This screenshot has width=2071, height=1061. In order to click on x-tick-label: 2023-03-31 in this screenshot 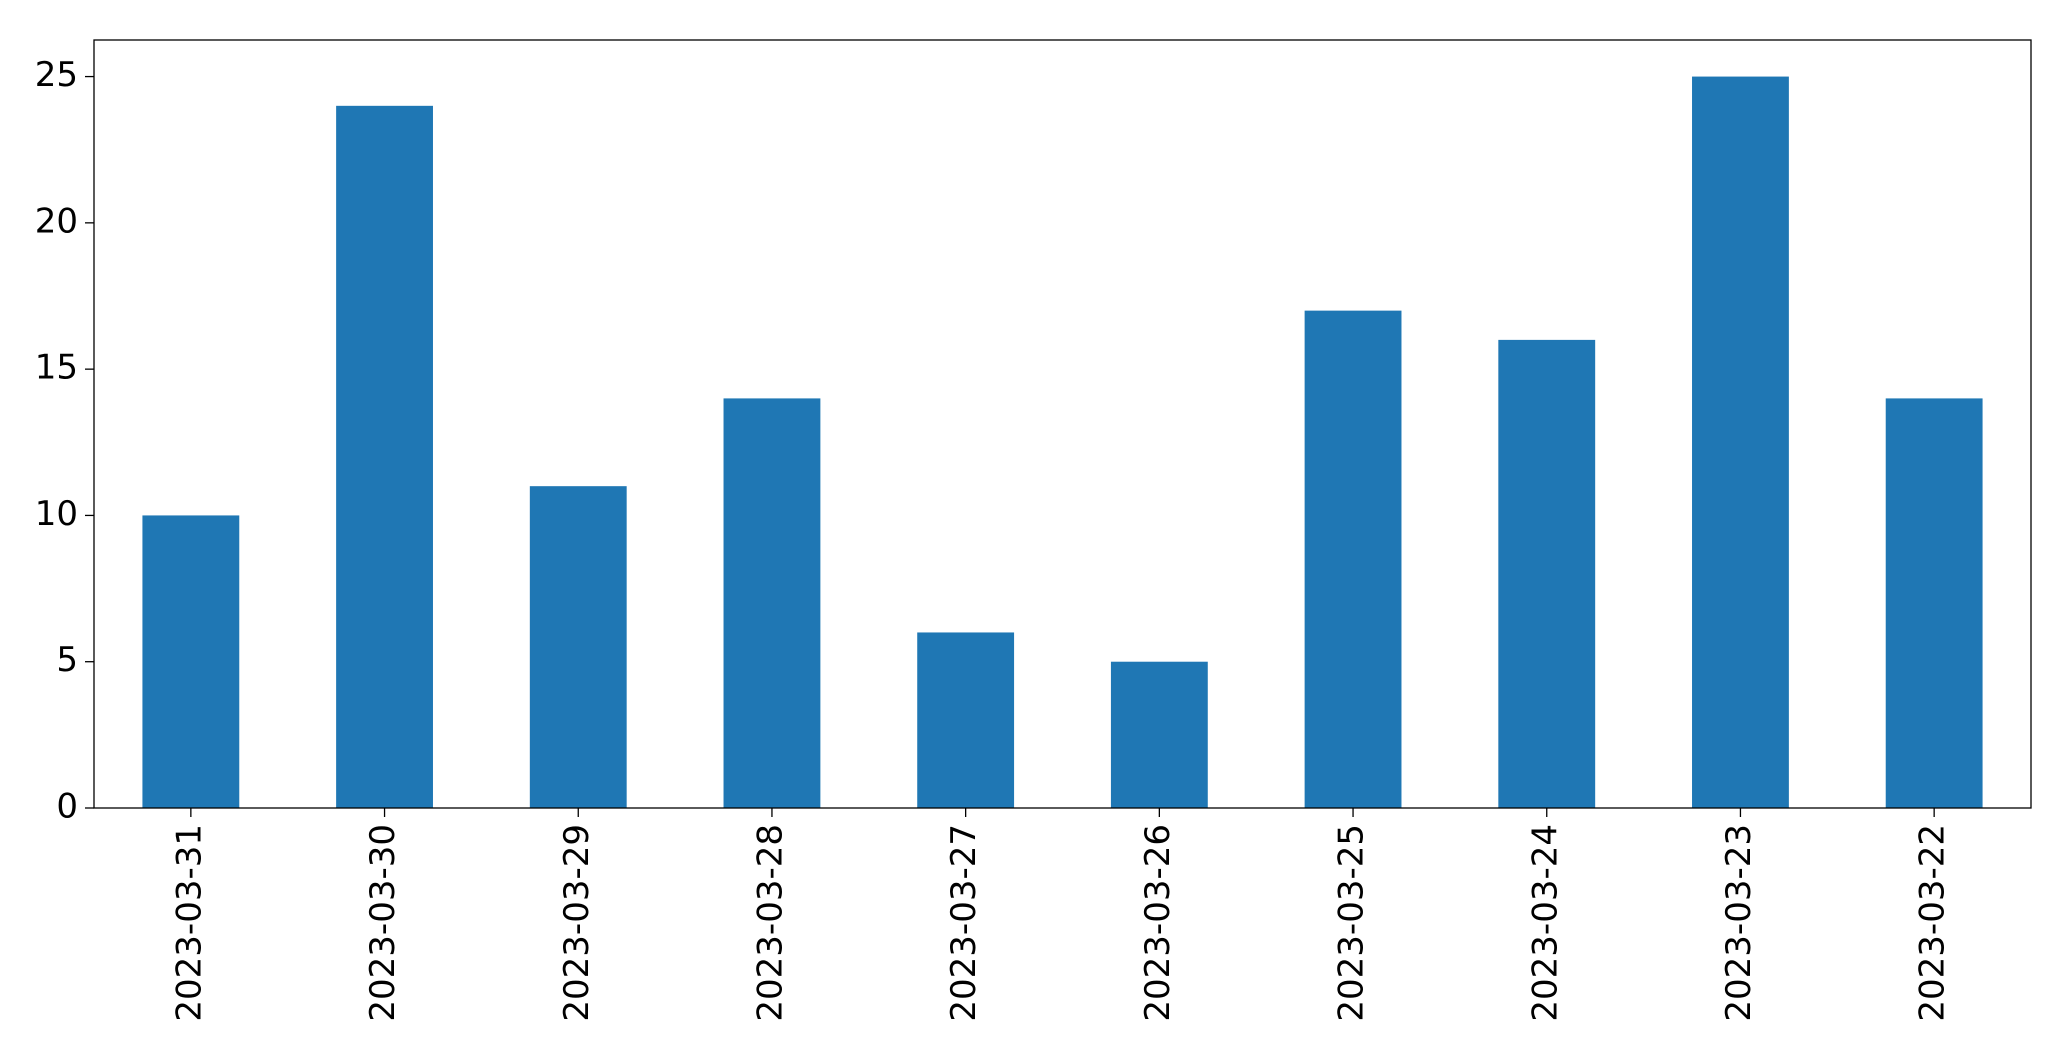, I will do `click(189, 923)`.